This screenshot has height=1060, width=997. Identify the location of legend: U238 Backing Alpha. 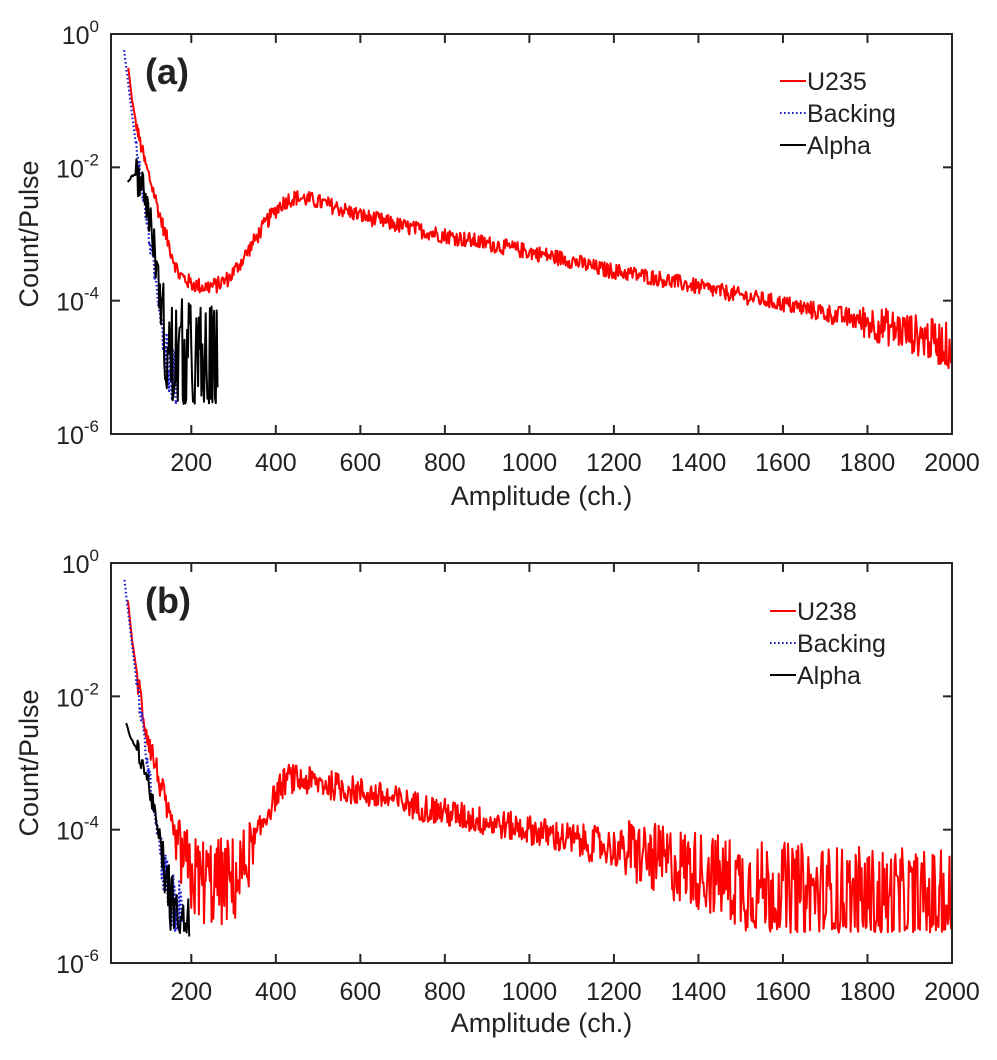
(828, 644).